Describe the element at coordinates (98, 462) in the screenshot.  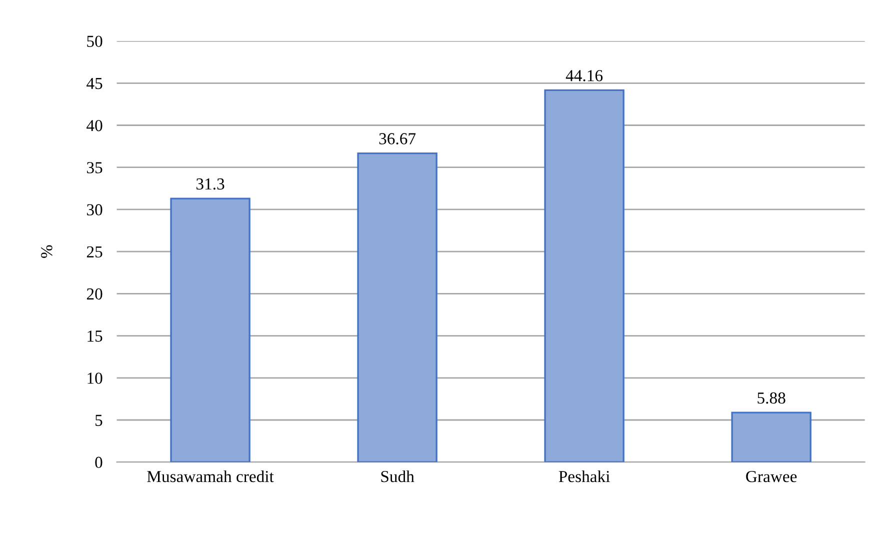
I see `y-tick-label: 0` at that location.